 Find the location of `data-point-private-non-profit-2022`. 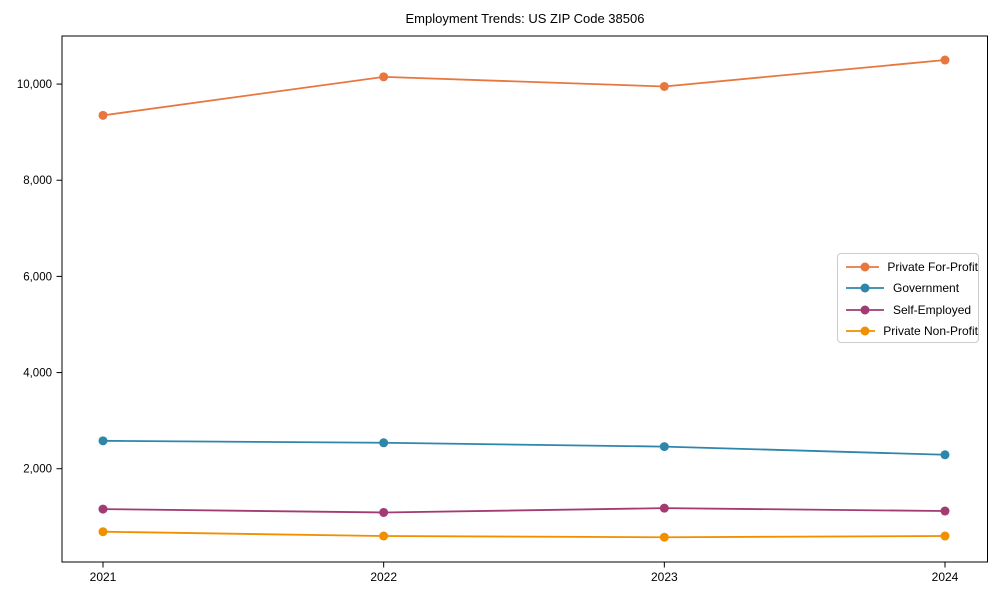

data-point-private-non-profit-2022 is located at coordinates (384, 536).